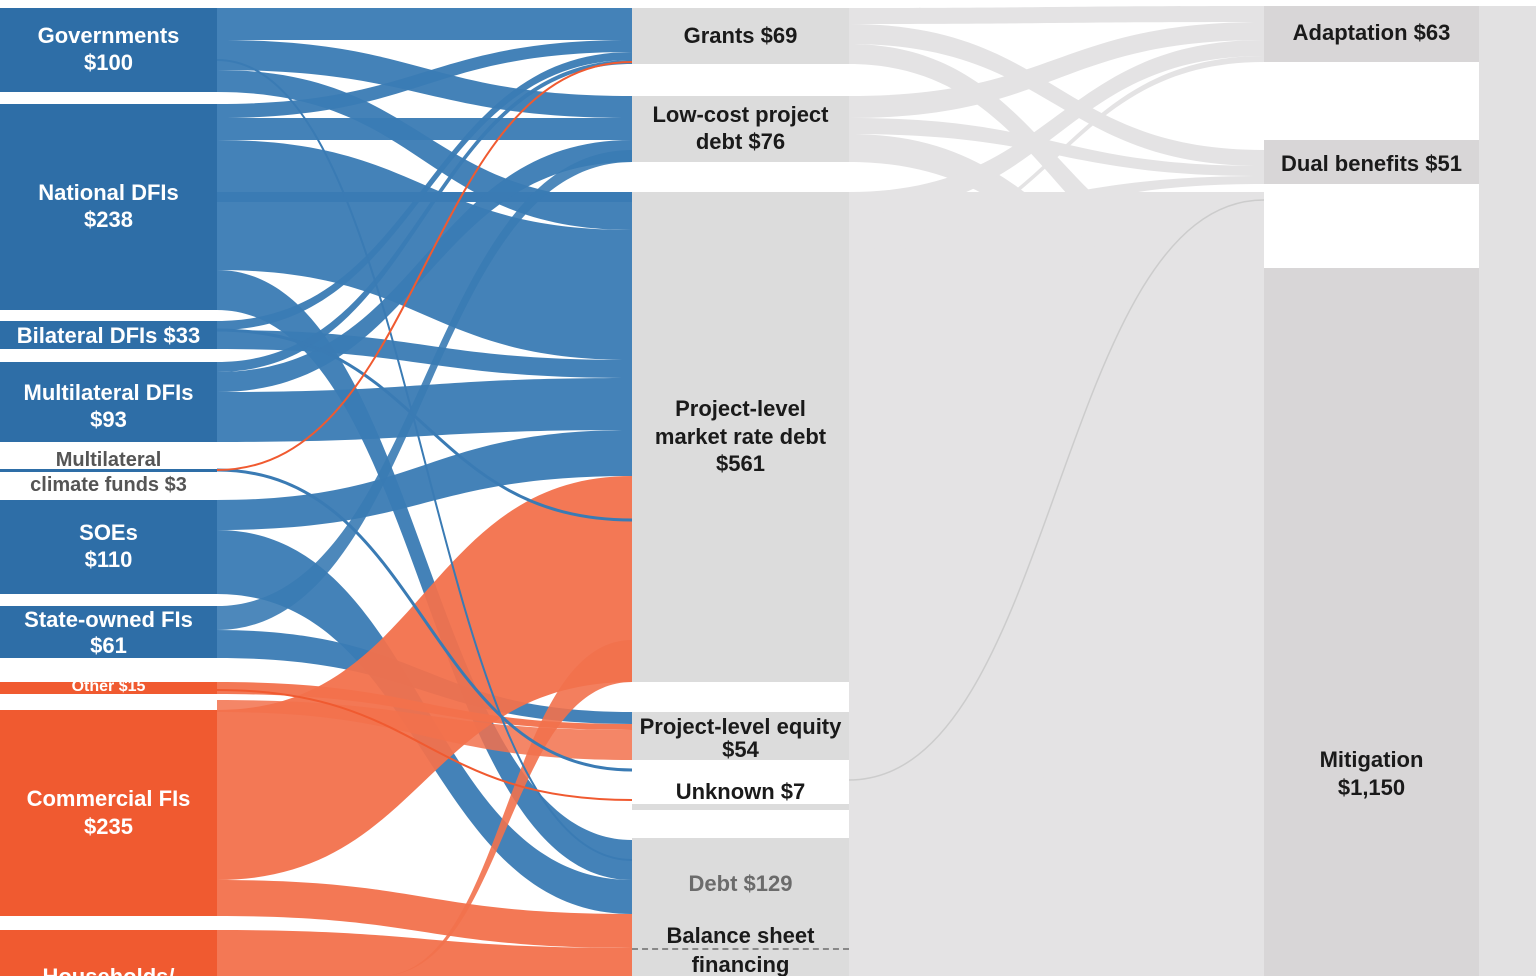 The image size is (1536, 976). What do you see at coordinates (424, 250) in the screenshot?
I see `flow-ndfi-to-marketdebt` at bounding box center [424, 250].